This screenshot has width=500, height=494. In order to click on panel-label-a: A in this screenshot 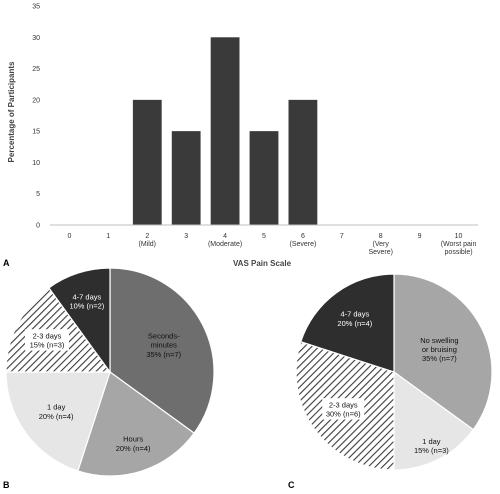, I will do `click(6, 263)`.